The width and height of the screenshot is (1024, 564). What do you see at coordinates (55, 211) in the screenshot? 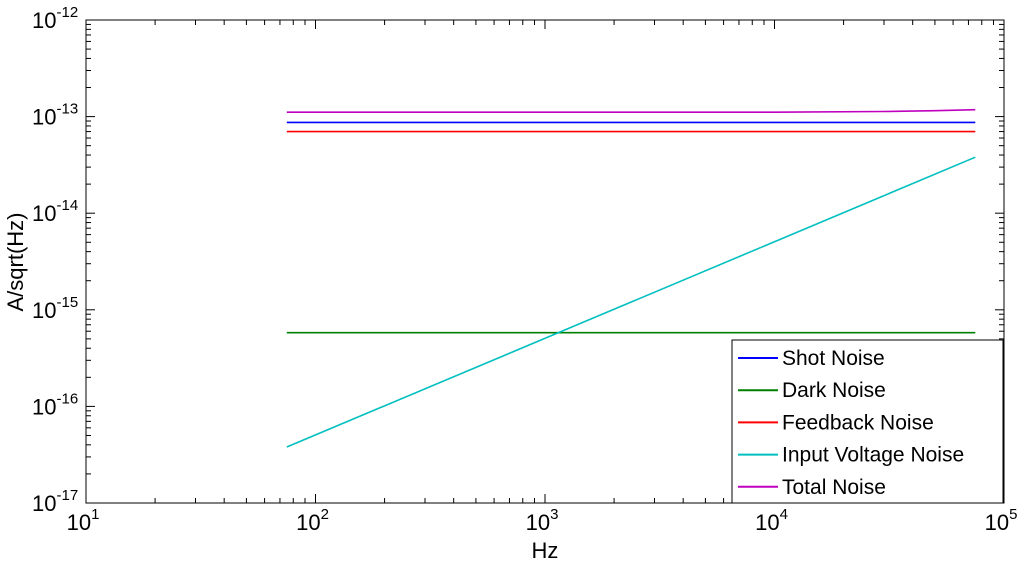
I see `y-tick-label: 10-14` at bounding box center [55, 211].